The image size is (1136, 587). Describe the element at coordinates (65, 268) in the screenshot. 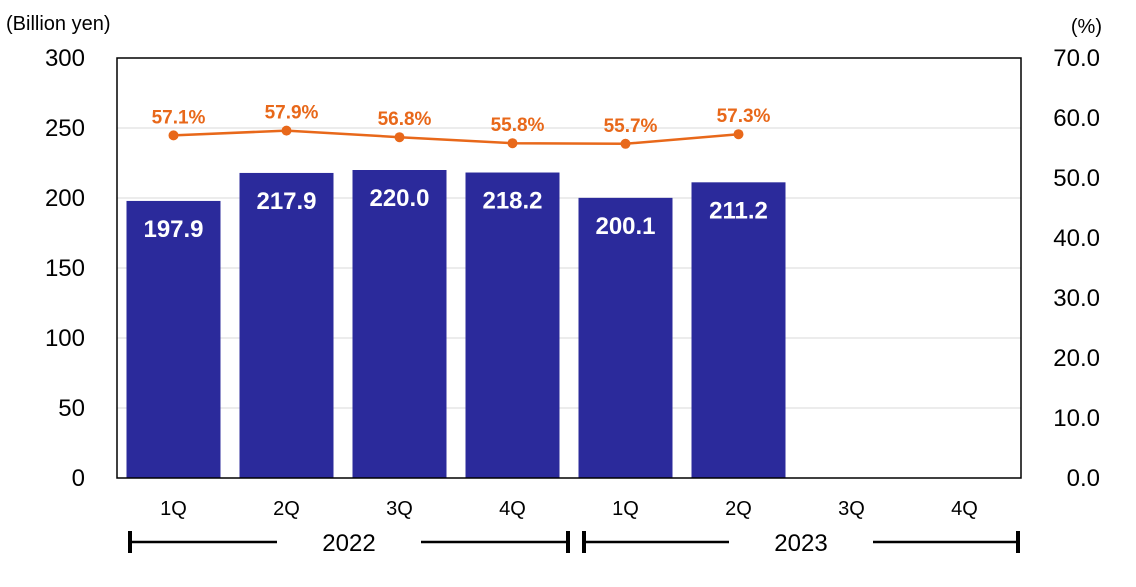

I see `left-tick-label: 150` at that location.